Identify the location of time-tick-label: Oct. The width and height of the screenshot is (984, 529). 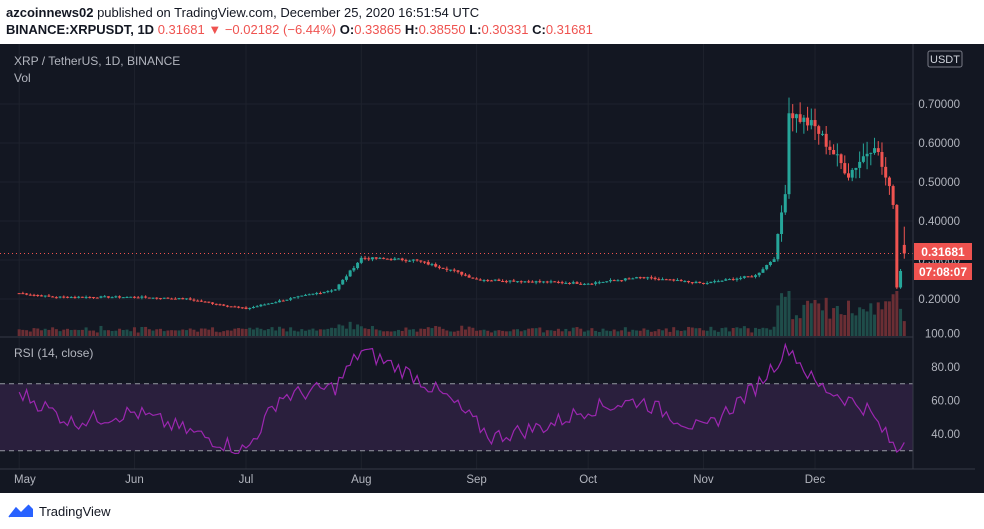
(588, 480).